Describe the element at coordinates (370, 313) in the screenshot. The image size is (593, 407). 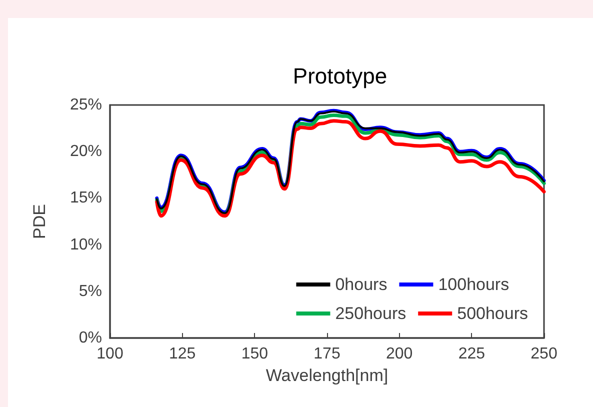
I see `legend-label: 250hours` at that location.